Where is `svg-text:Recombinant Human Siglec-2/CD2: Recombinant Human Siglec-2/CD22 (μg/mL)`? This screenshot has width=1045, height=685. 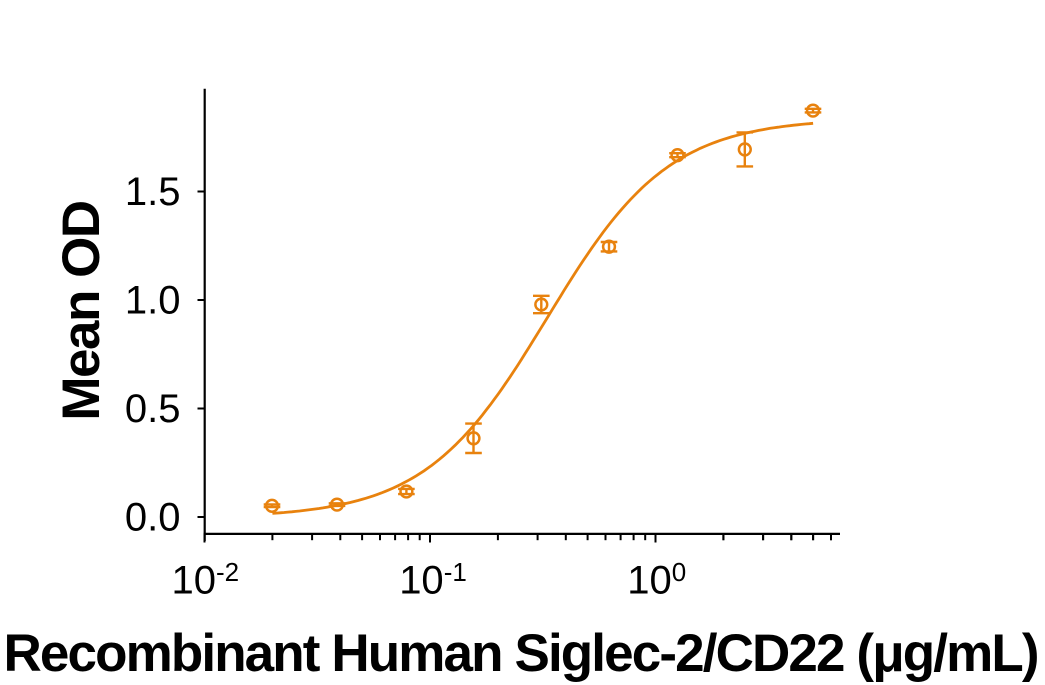 svg-text:Recombinant Human Siglec-2/CD2: Recombinant Human Siglec-2/CD22 (μg/mL) is located at coordinates (522, 653).